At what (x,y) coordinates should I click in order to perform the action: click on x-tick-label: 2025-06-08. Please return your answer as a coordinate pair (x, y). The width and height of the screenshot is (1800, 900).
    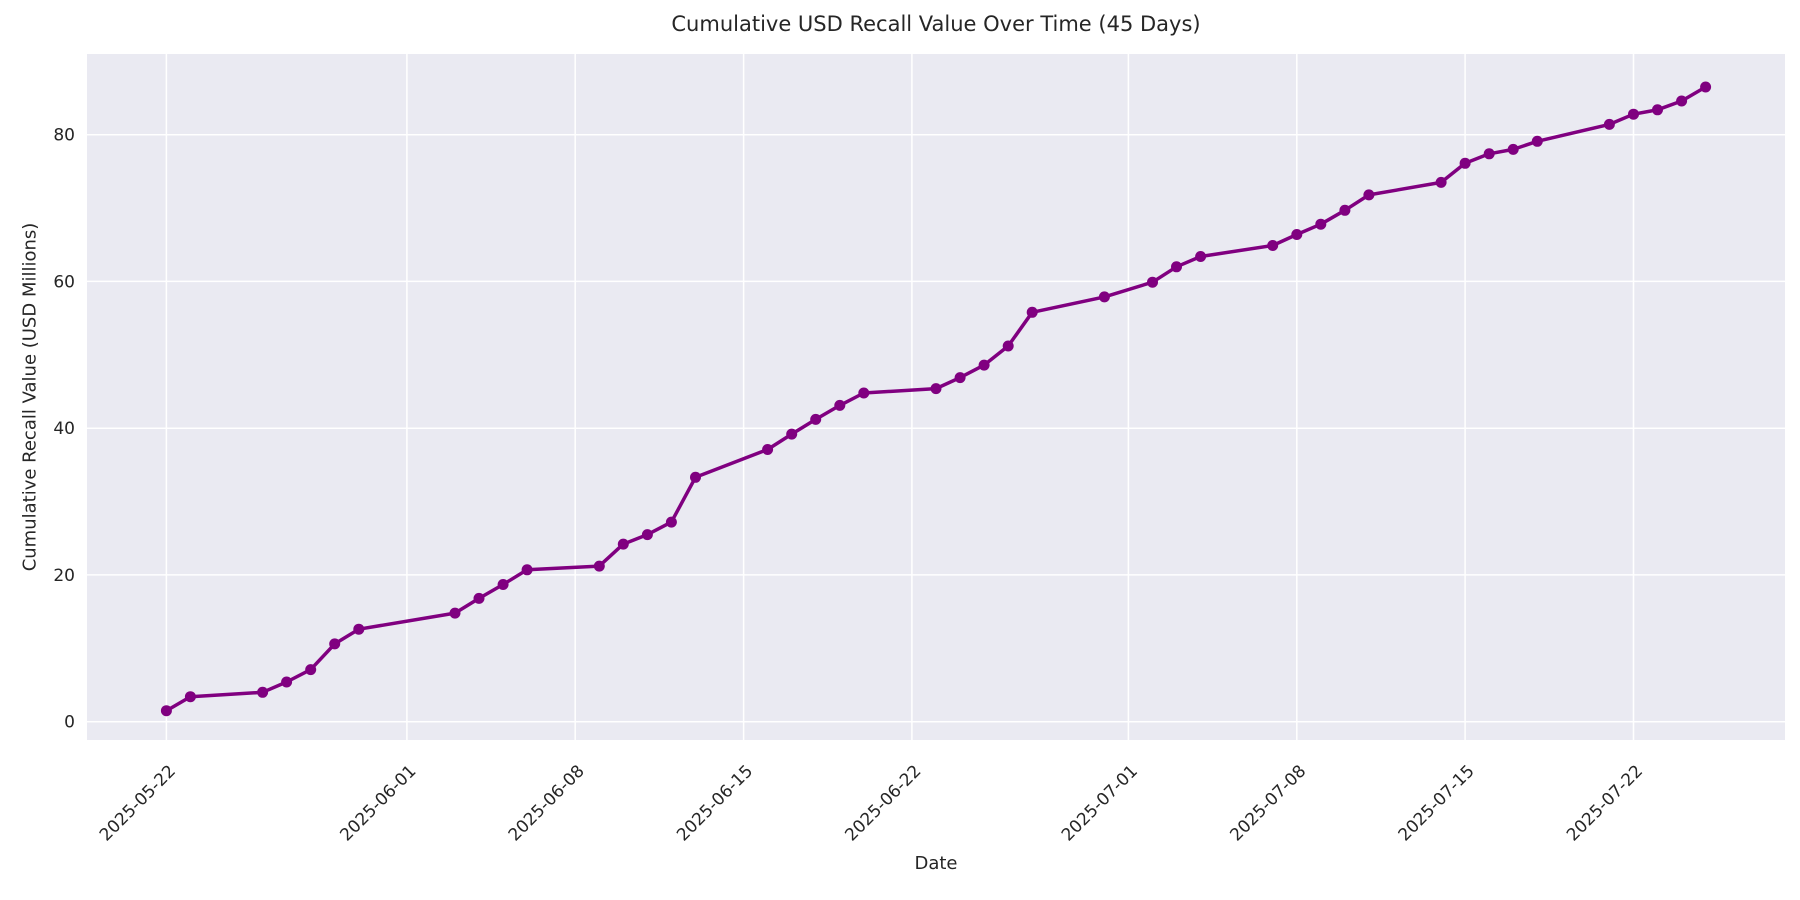
    Looking at the image, I should click on (547, 803).